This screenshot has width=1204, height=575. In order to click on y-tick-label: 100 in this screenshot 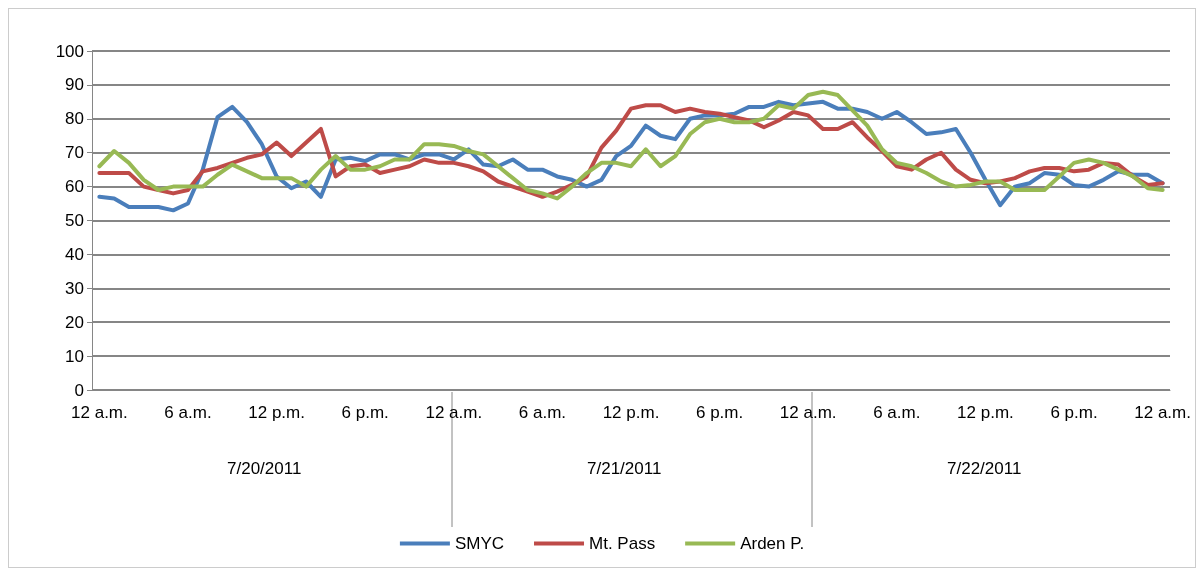, I will do `click(69, 51)`.